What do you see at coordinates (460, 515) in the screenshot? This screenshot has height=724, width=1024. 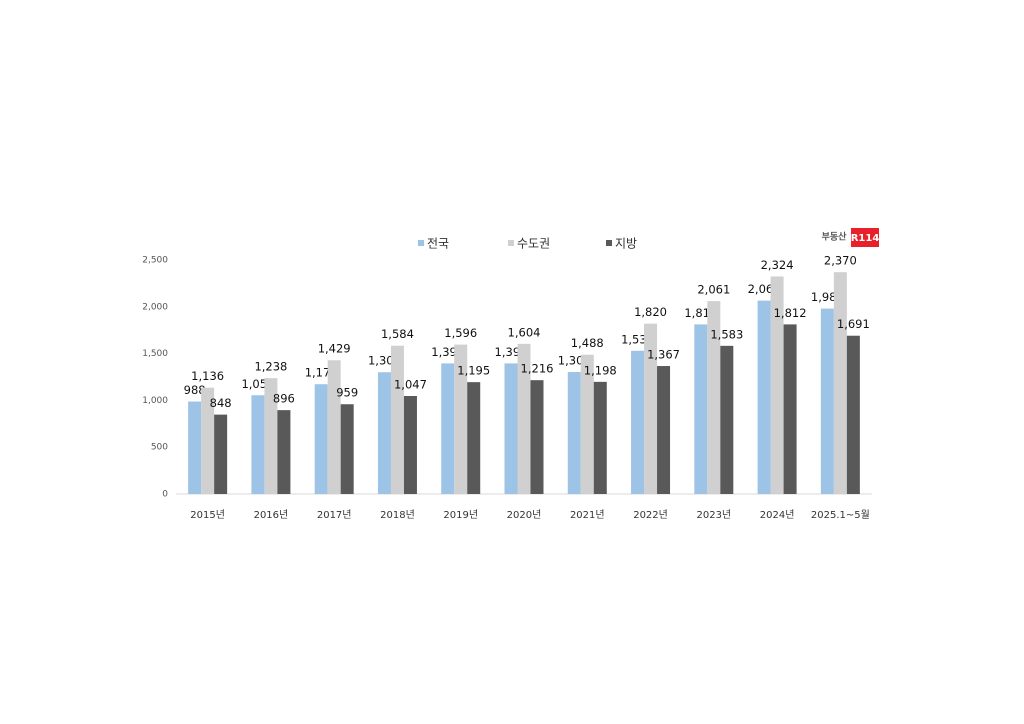 I see `x-tick-label: 2019년` at bounding box center [460, 515].